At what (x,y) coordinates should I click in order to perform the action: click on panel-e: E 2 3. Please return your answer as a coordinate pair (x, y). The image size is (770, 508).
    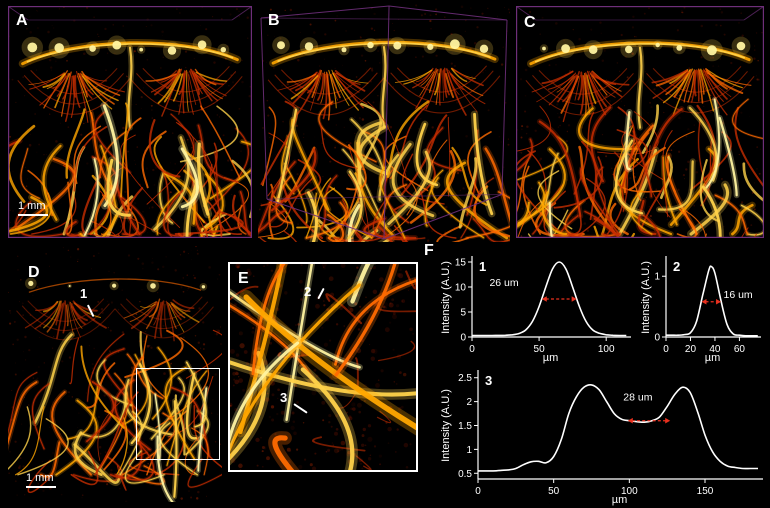
    Looking at the image, I should click on (323, 367).